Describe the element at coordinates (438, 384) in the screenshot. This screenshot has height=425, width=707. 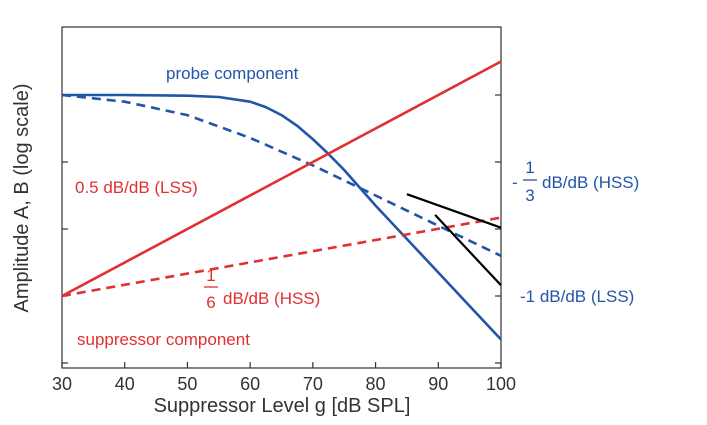
I see `x-tick-label: 90` at that location.